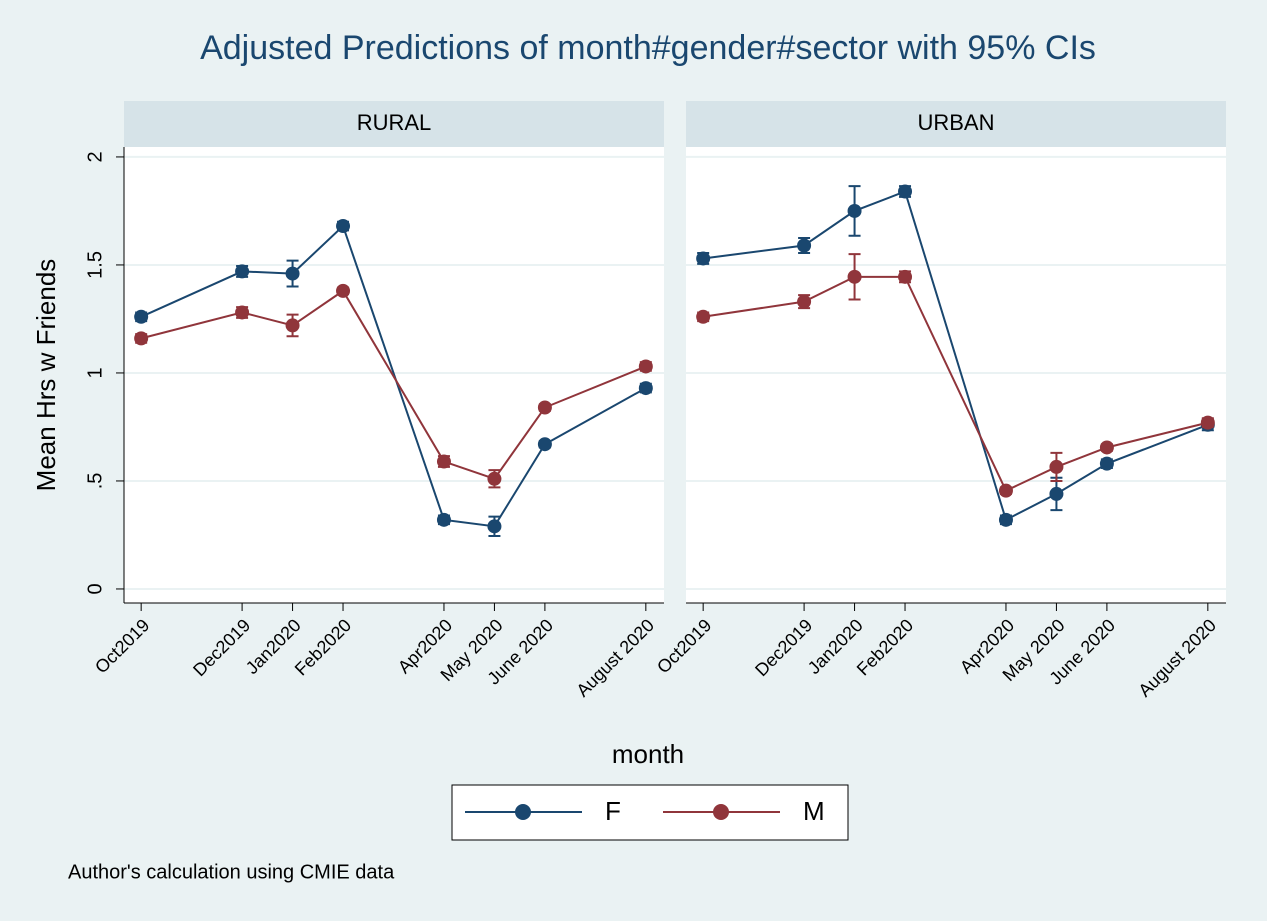 This screenshot has height=921, width=1267. I want to click on legend-label: F, so click(613, 811).